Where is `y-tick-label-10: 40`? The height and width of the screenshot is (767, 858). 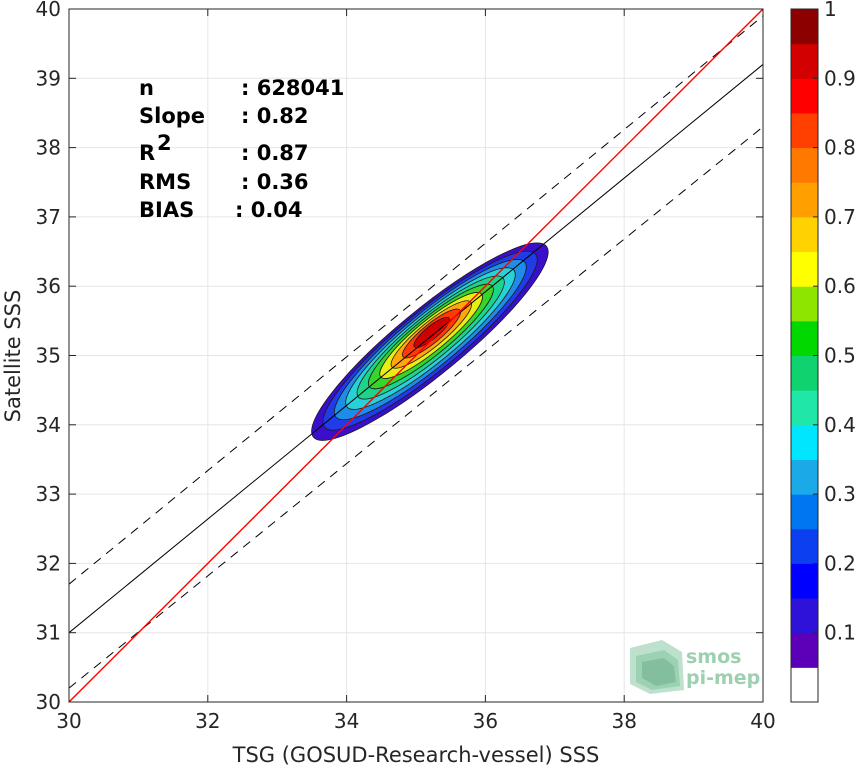 y-tick-label-10: 40 is located at coordinates (48, 10).